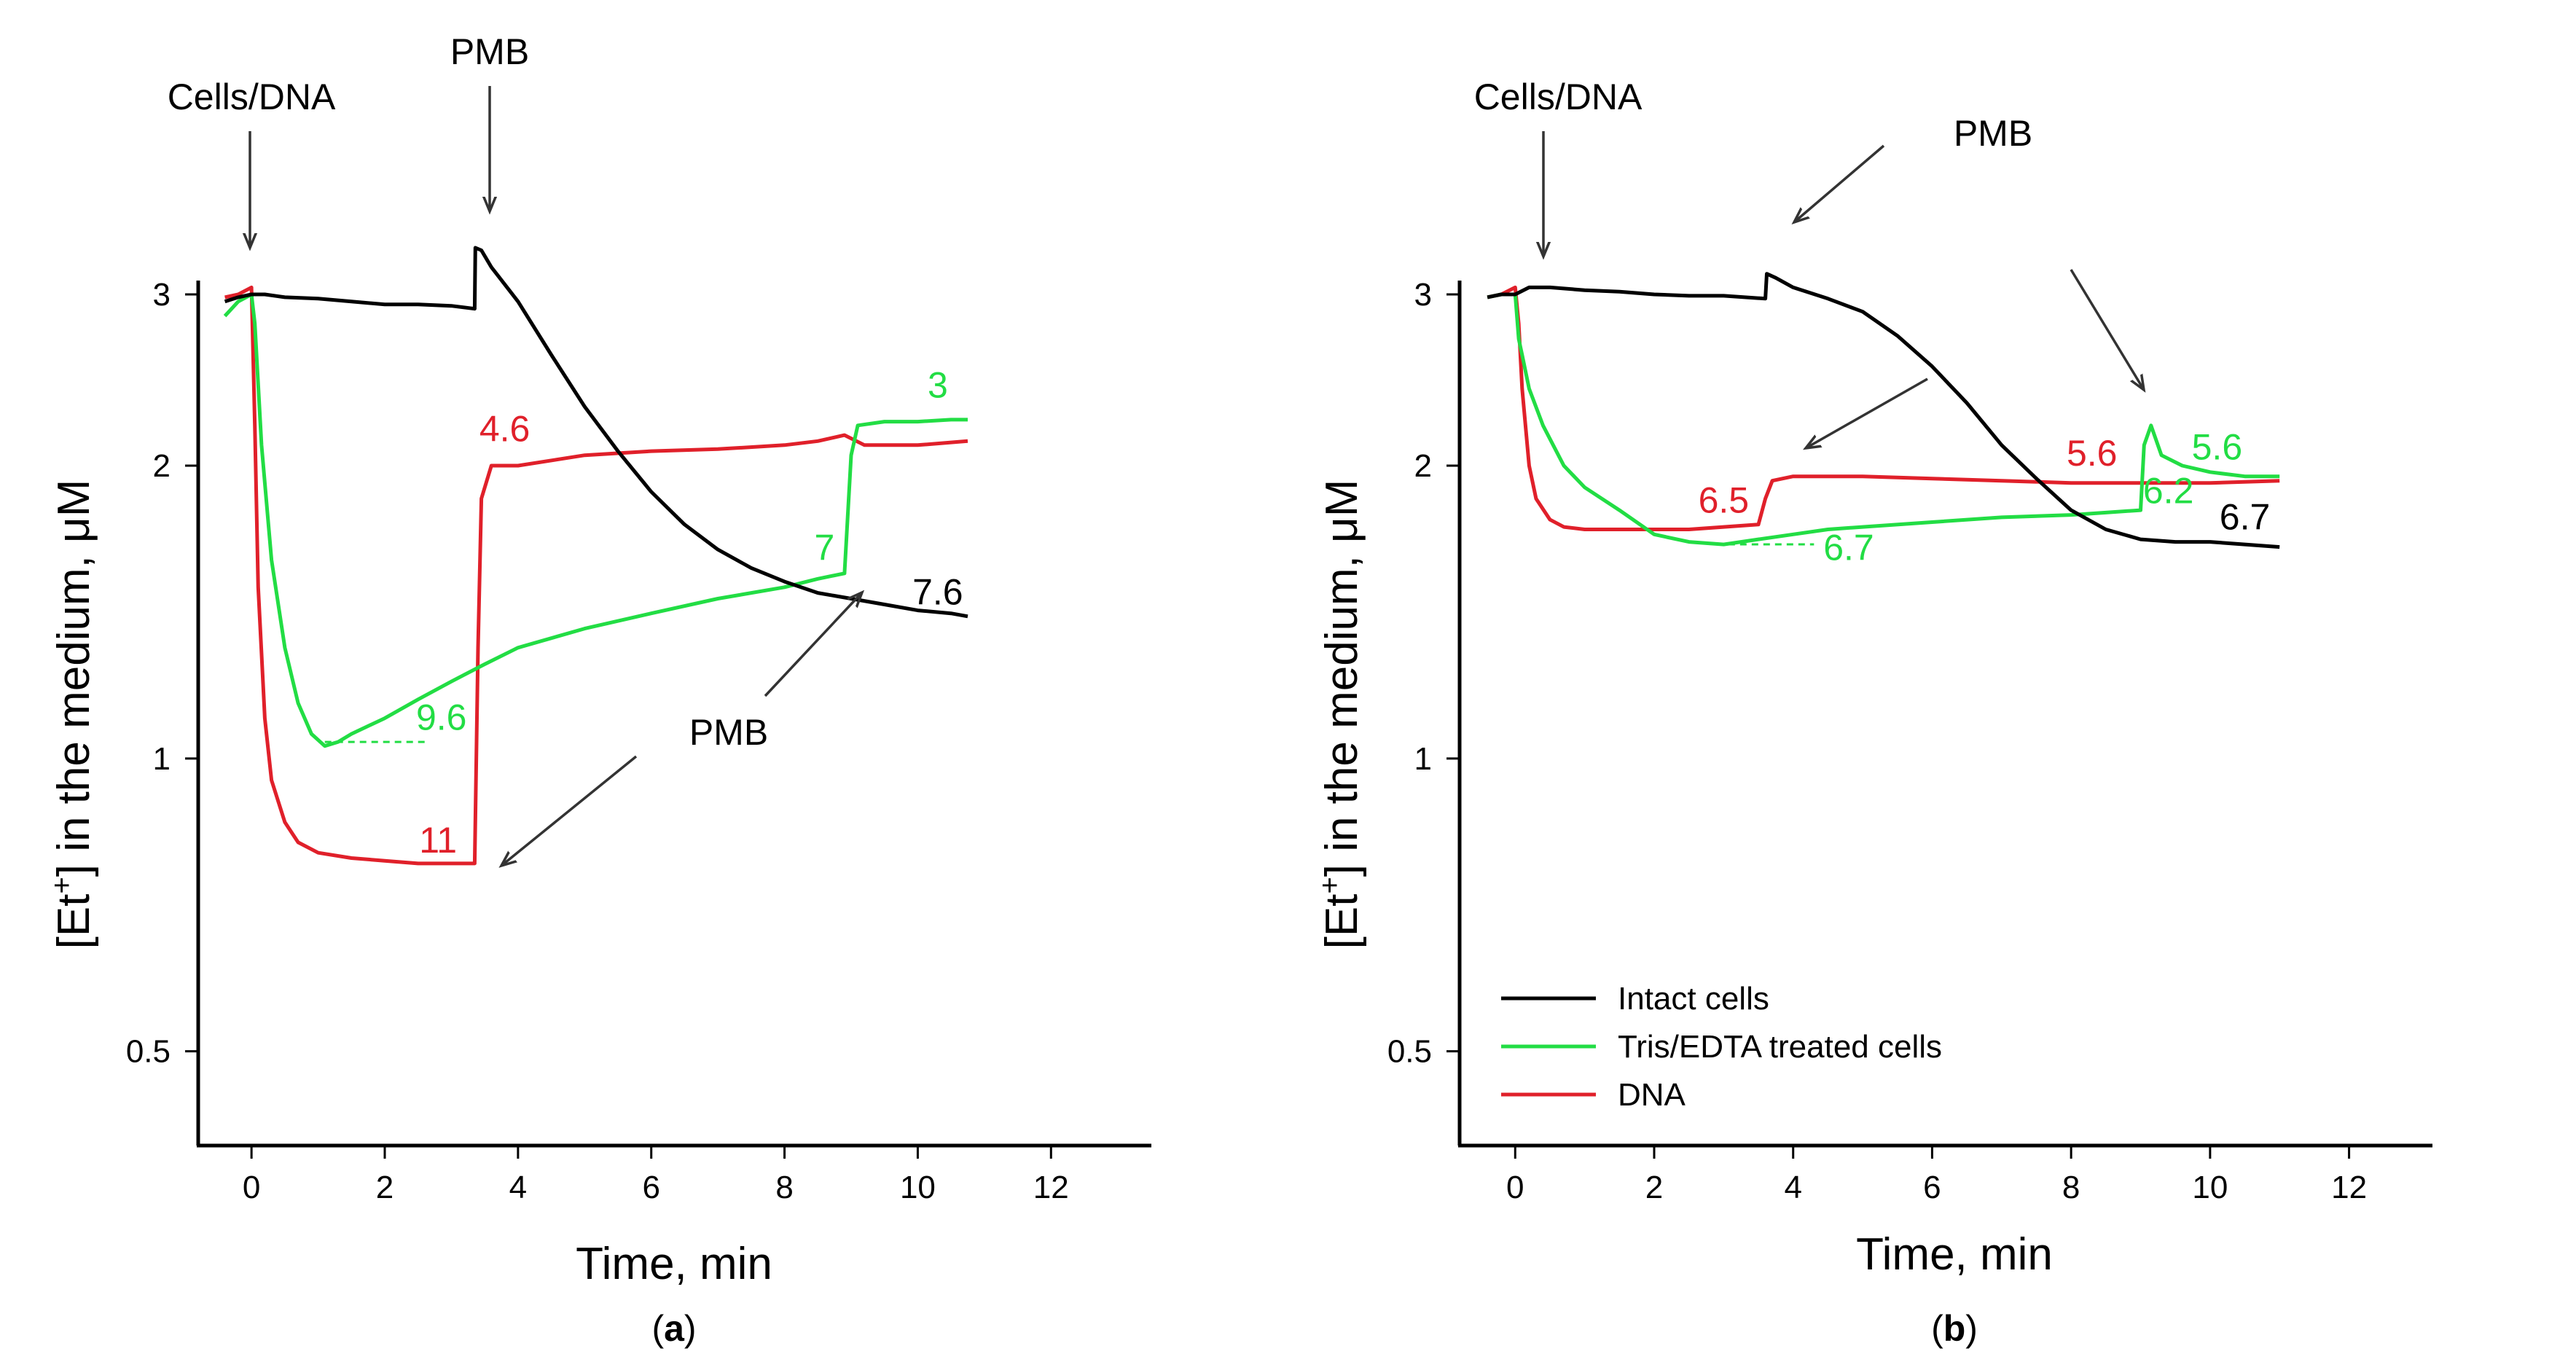 The height and width of the screenshot is (1370, 2576). Describe the element at coordinates (1515, 1187) in the screenshot. I see `x-tick-label-b-0: 0` at that location.